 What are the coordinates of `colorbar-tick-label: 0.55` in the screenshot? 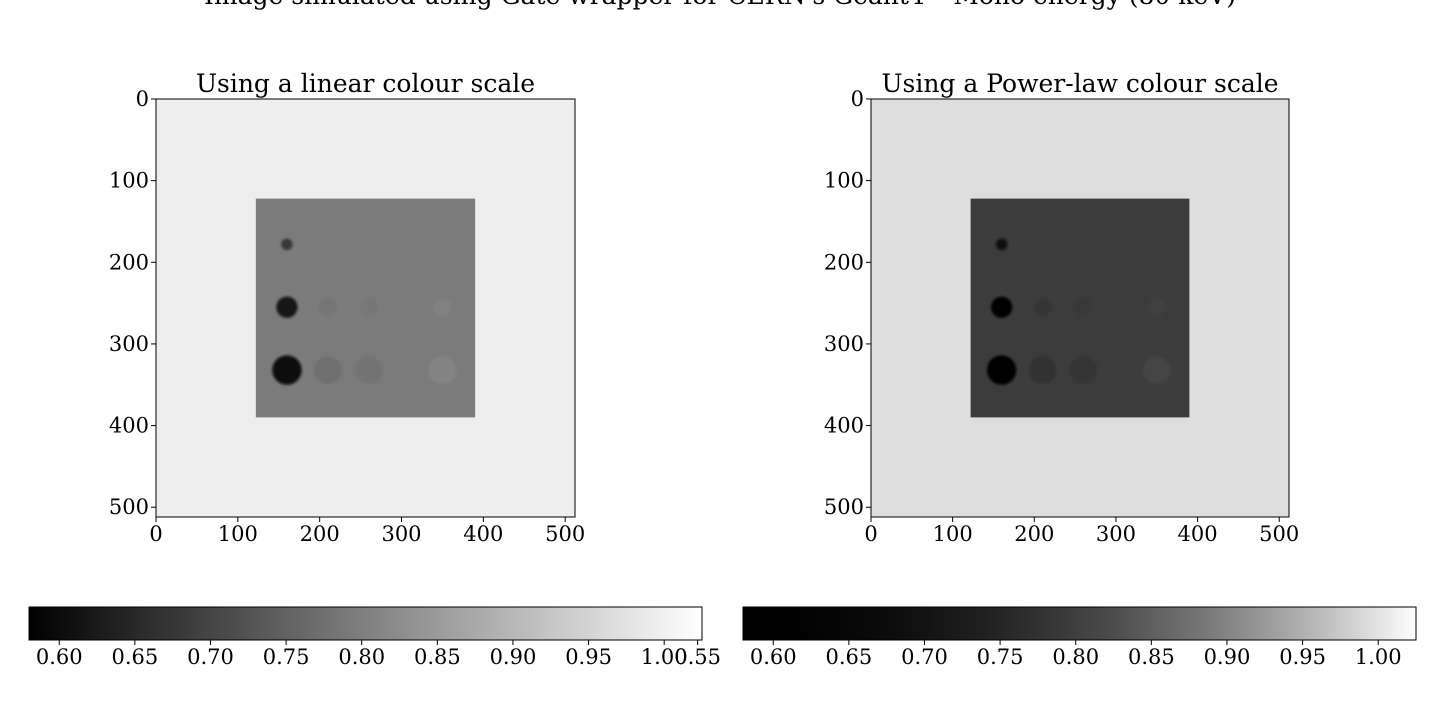 It's located at (697, 657).